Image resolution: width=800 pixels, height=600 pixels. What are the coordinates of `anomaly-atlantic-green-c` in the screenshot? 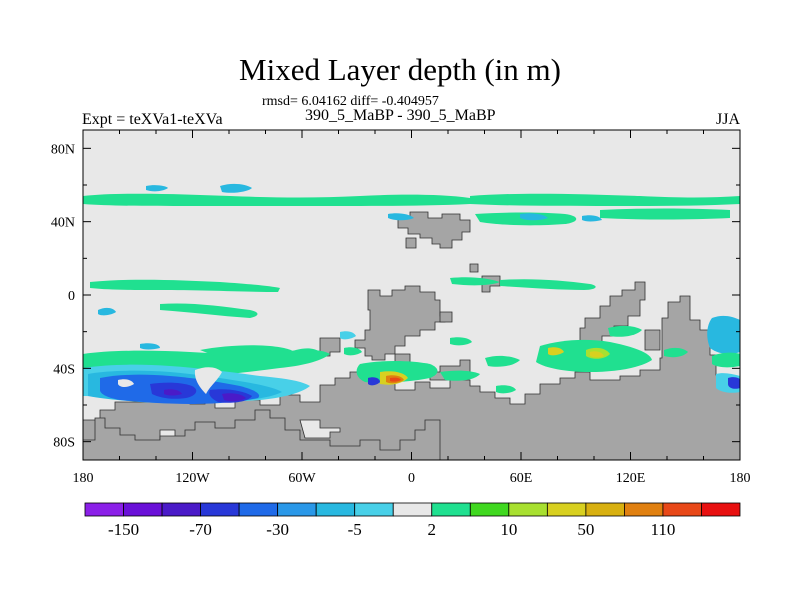 It's located at (502, 361).